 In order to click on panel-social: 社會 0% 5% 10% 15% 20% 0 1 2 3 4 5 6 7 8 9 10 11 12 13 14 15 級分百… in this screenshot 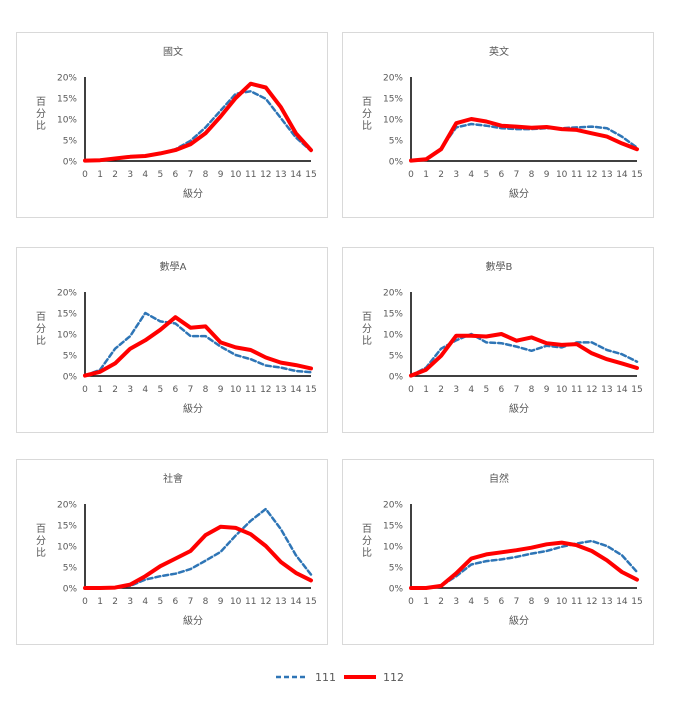, I will do `click(172, 552)`.